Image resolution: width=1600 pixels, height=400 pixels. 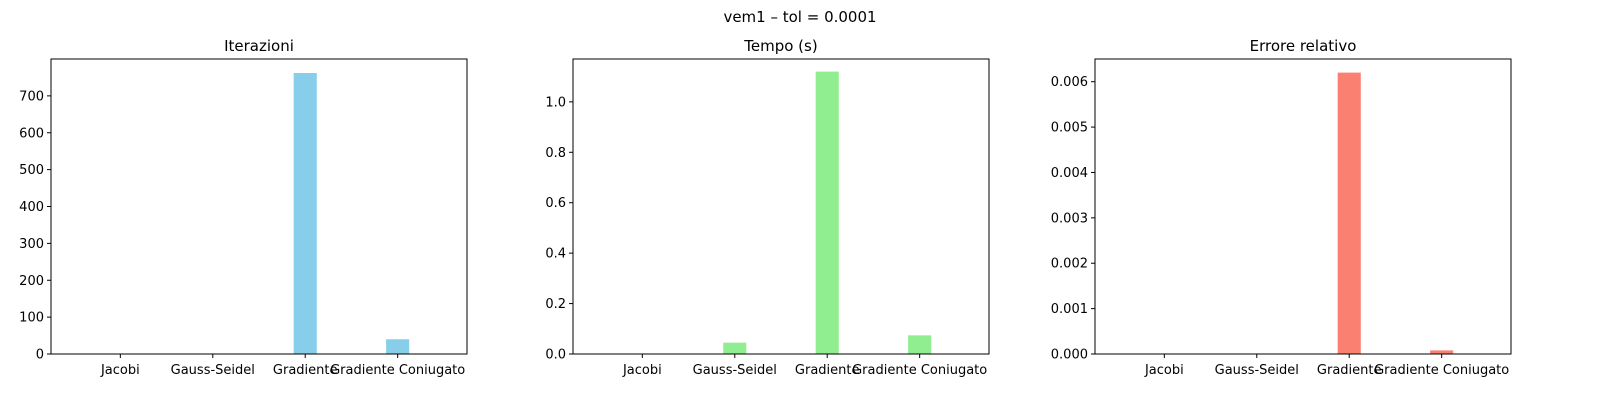 I want to click on y-axis: 0.000 0.001 0.002 0.003 0.004 0.005 0.006, so click(x=1073, y=219).